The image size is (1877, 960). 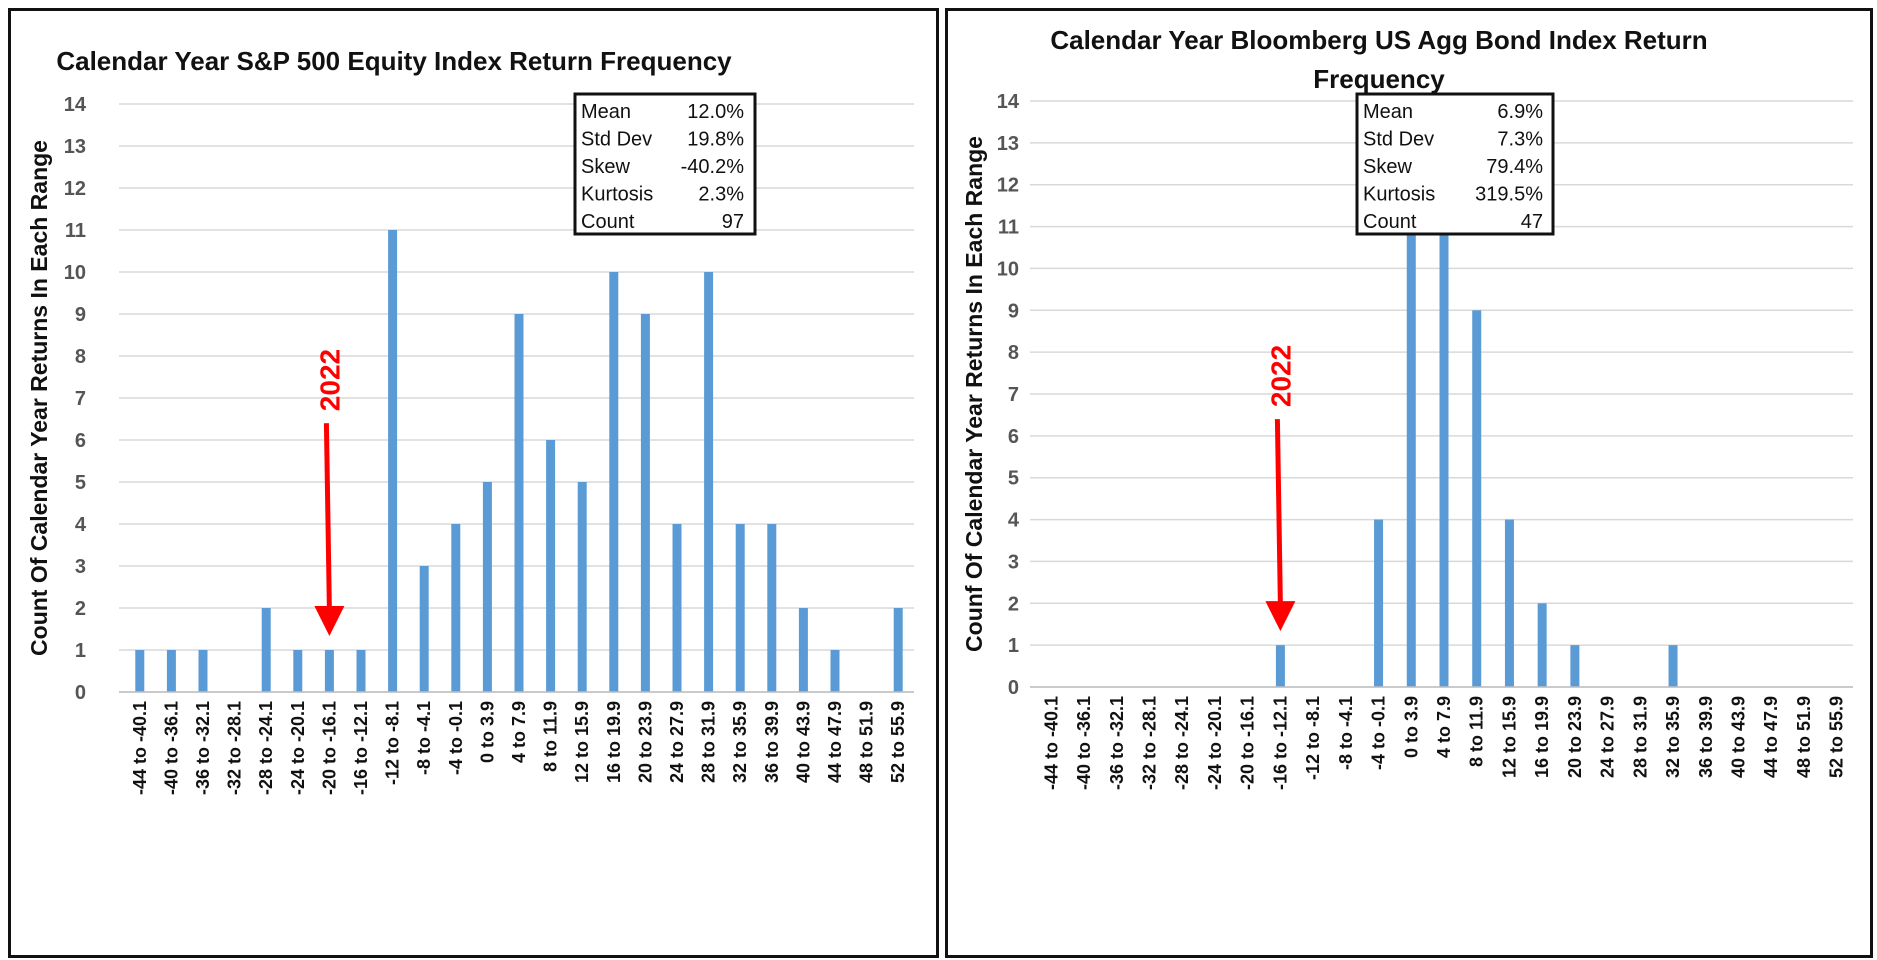 What do you see at coordinates (140, 748) in the screenshot?
I see `equity-x-tick-label: -44 to -40.1` at bounding box center [140, 748].